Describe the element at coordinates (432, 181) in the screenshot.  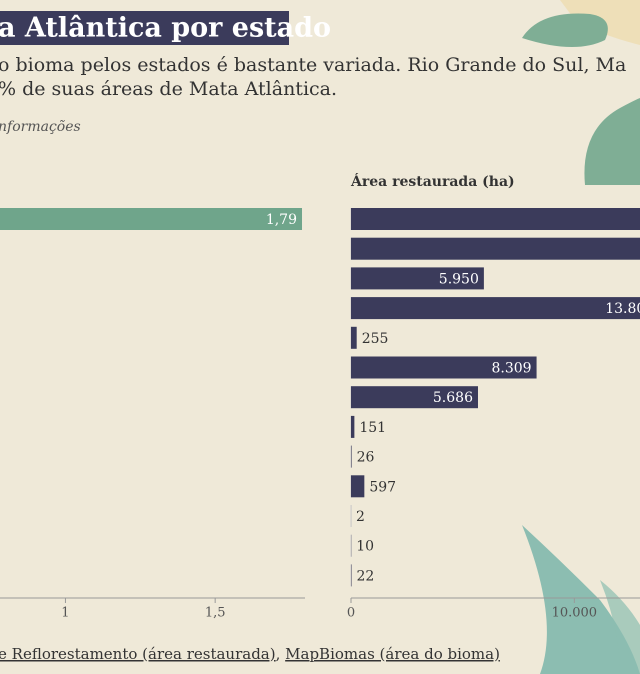
I see `axis-title: Área restaurada (ha)` at that location.